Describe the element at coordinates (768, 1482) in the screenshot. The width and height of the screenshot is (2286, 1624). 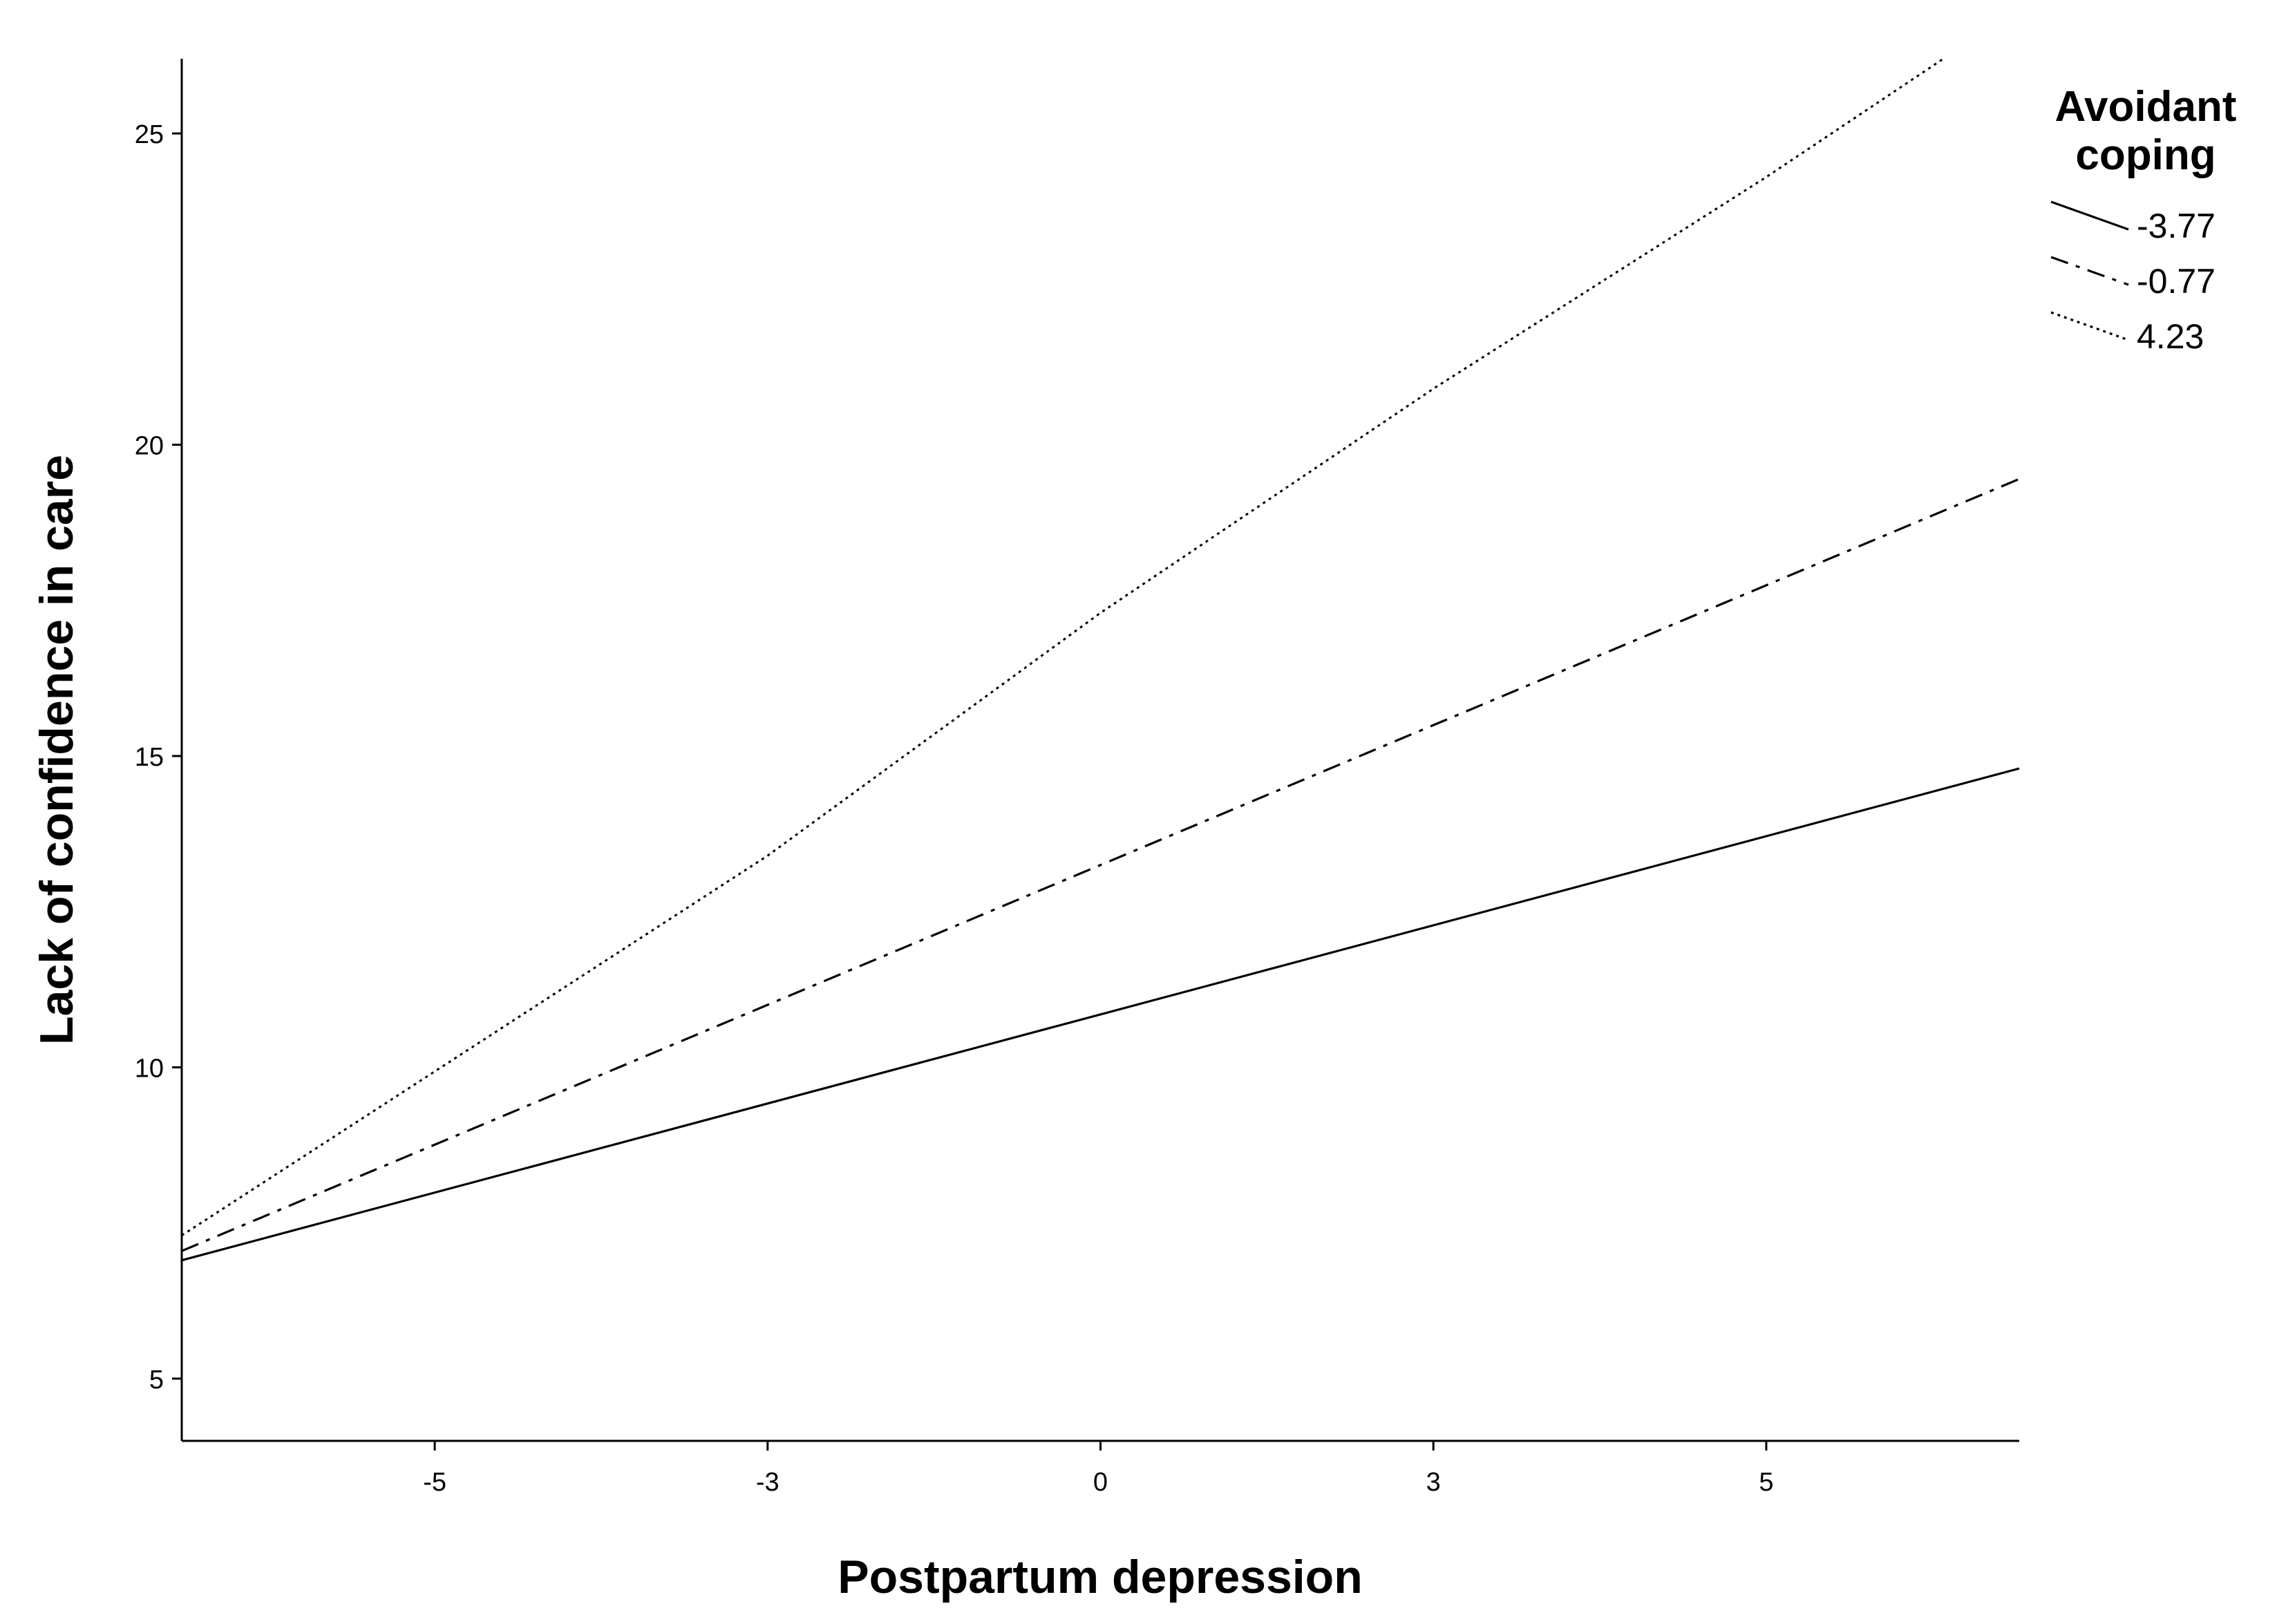
I see `x-tick-label: -3` at that location.